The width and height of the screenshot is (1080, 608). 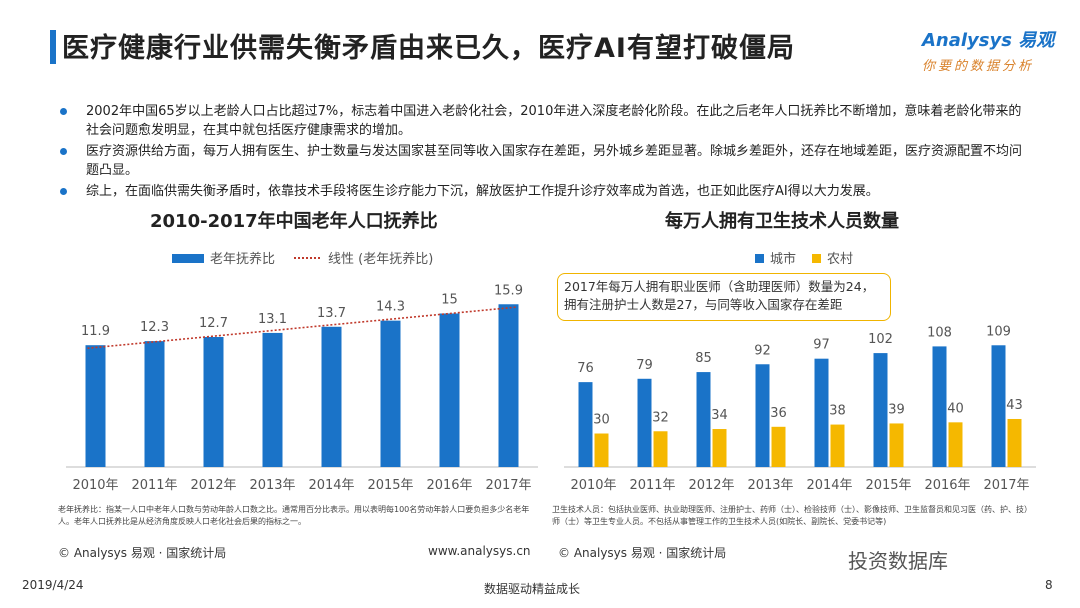 What do you see at coordinates (142, 553) in the screenshot?
I see `left-source: © Analysys 易观 · 国家统计局` at bounding box center [142, 553].